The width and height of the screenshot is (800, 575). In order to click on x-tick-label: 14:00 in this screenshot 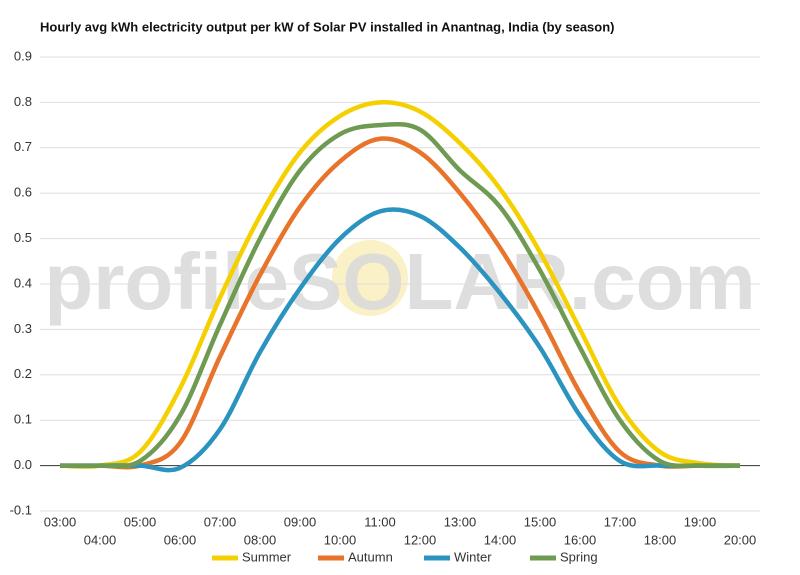, I will do `click(500, 539)`.